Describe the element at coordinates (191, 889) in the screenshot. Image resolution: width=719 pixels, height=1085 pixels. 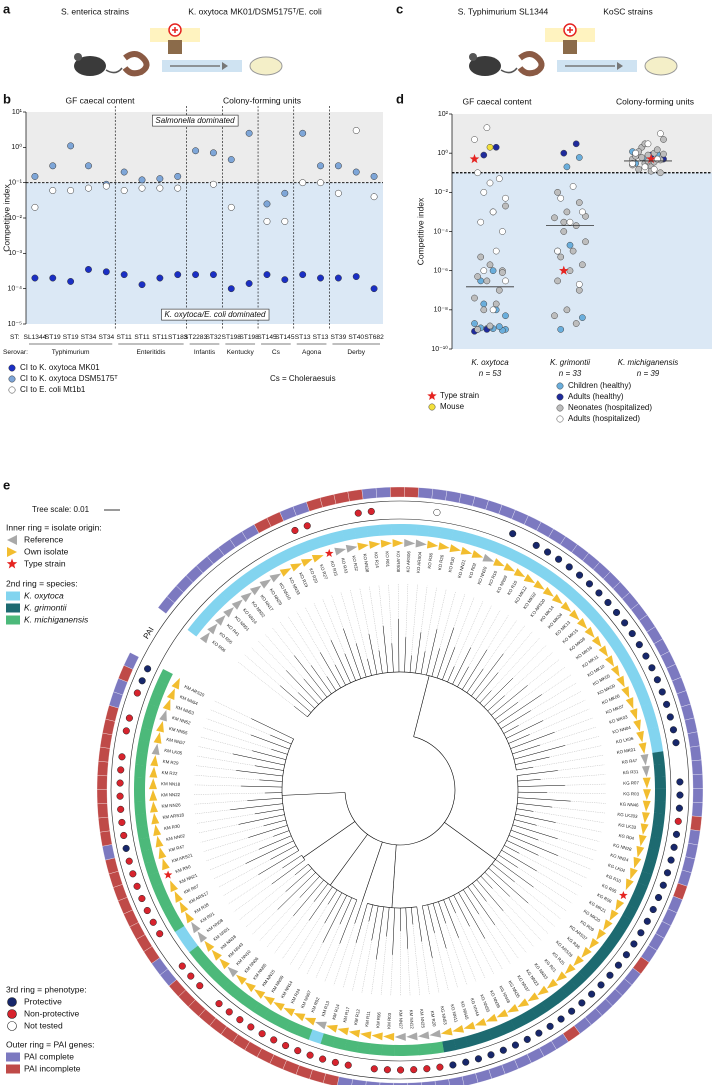
I see `leaf-label: KM R07` at that location.